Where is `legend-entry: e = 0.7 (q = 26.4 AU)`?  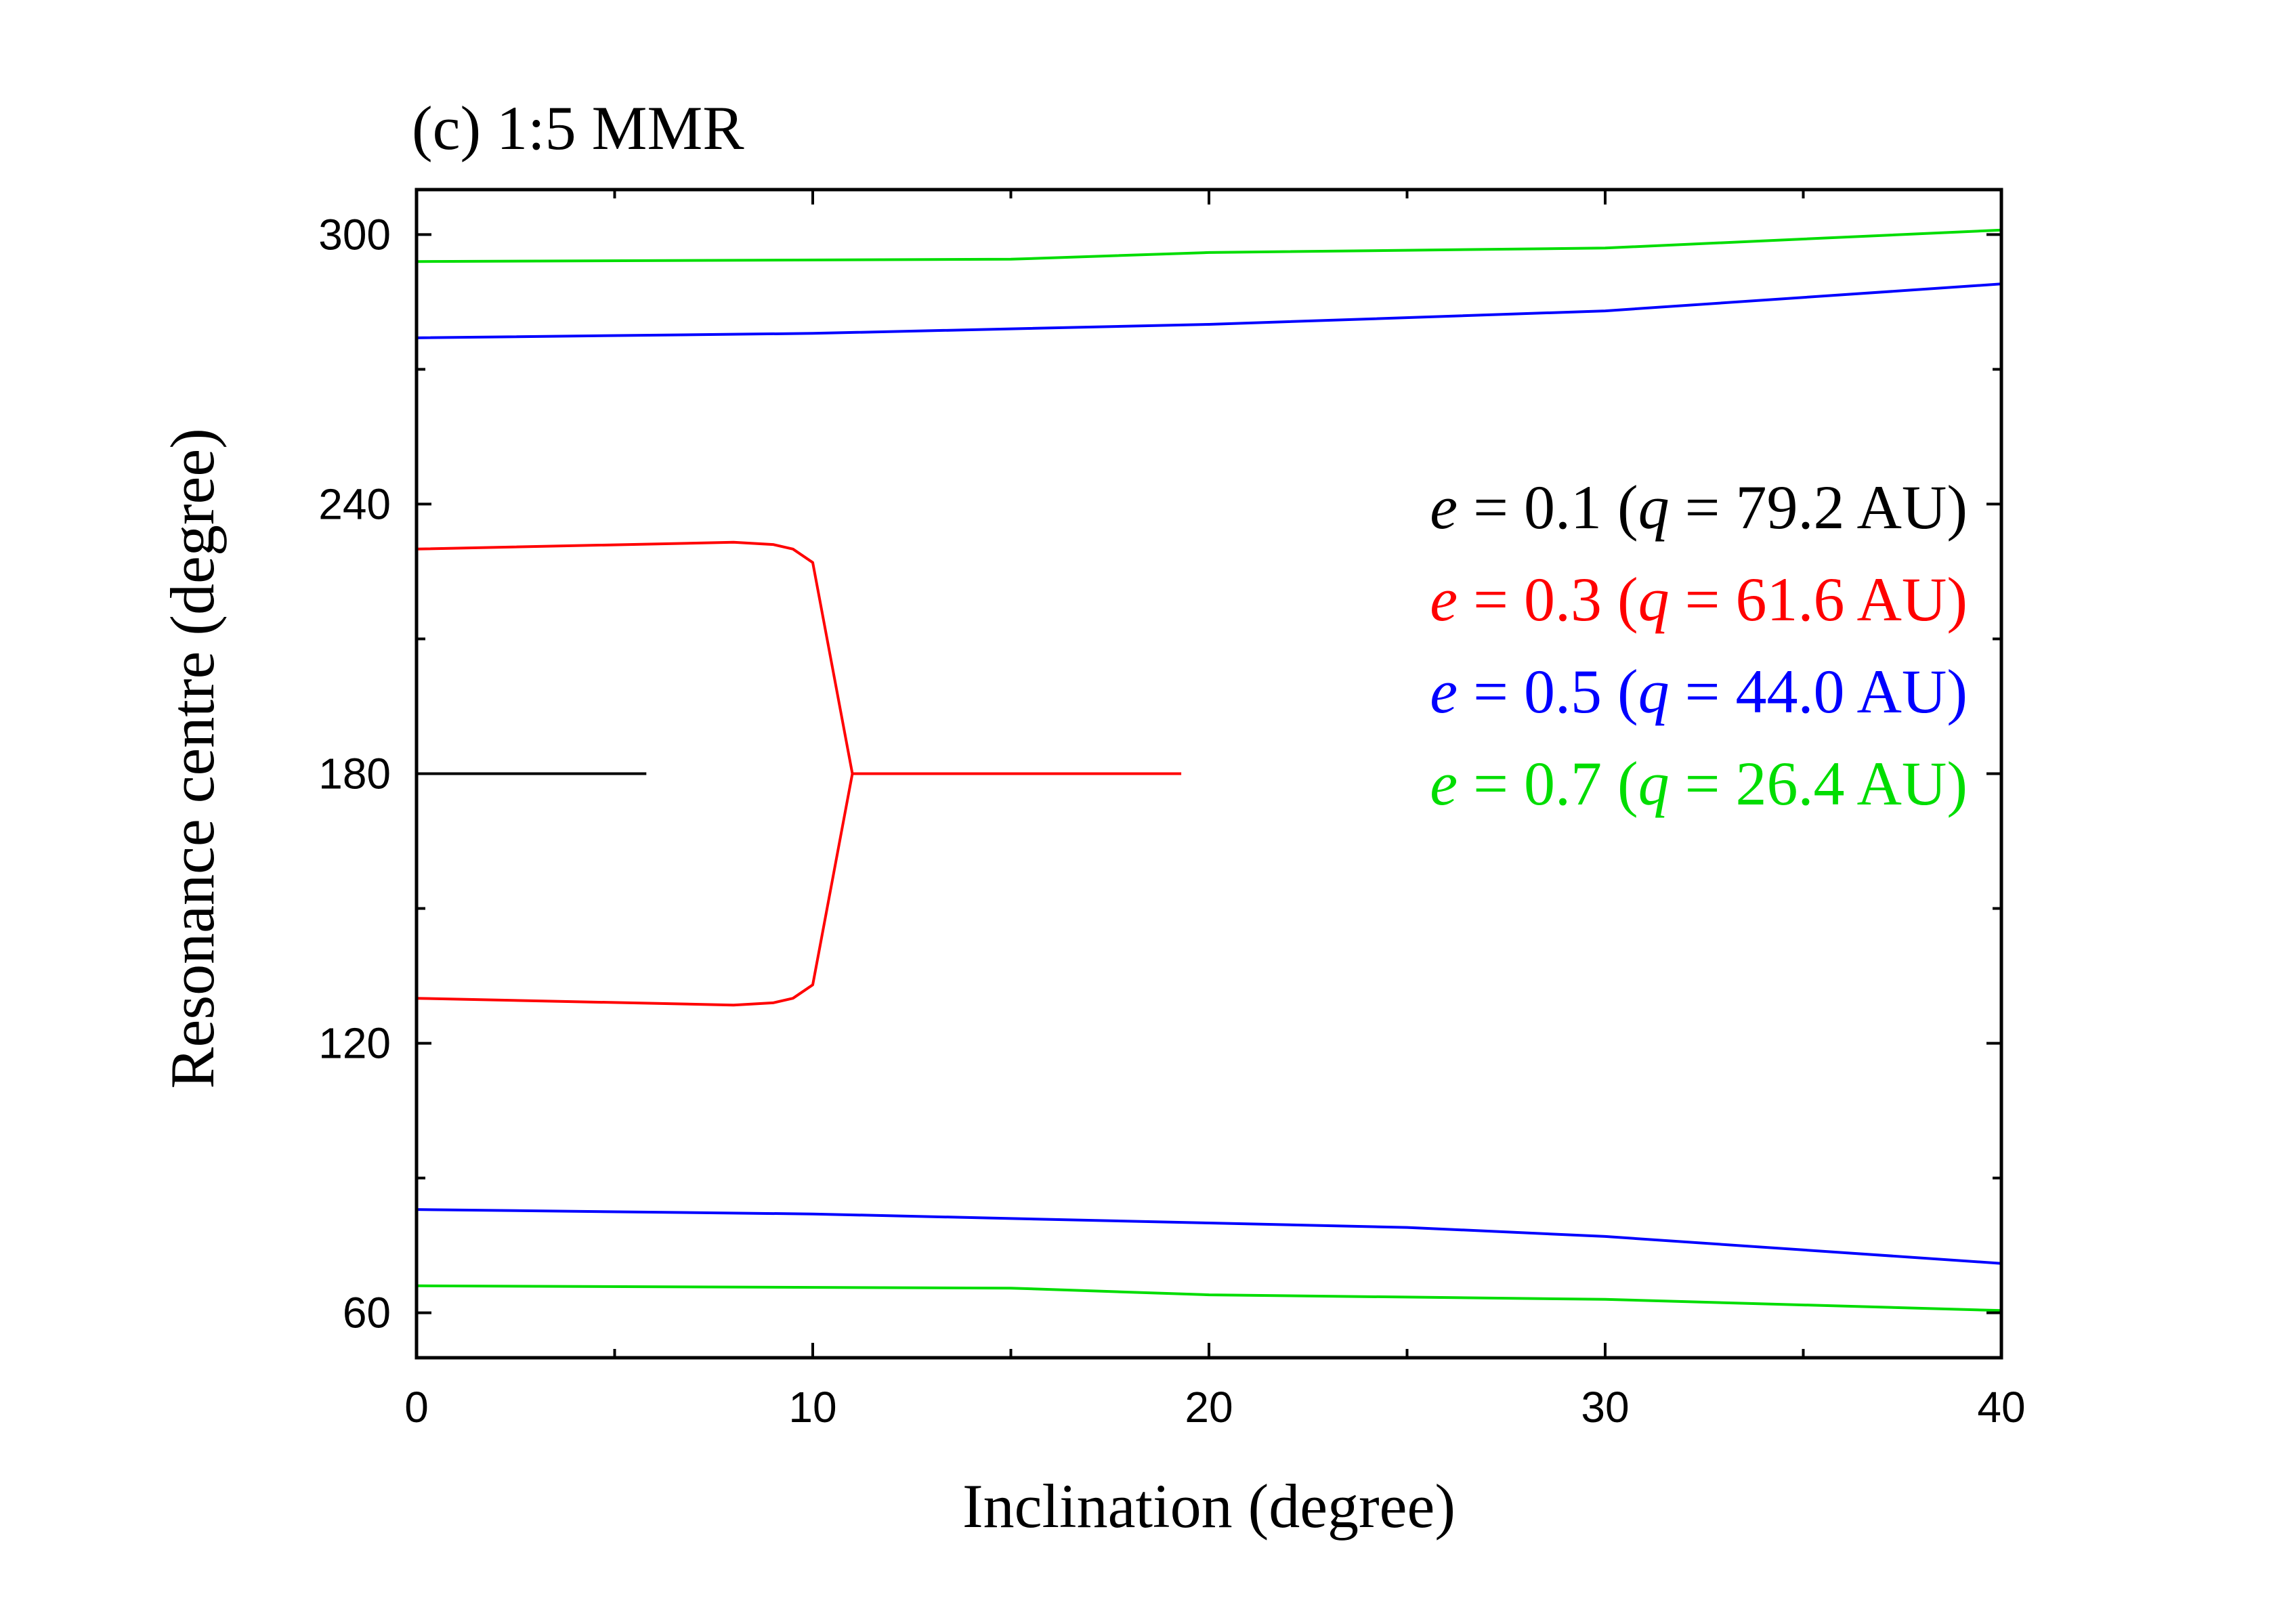
legend-entry: e = 0.7 (q = 26.4 AU) is located at coordinates (1699, 783).